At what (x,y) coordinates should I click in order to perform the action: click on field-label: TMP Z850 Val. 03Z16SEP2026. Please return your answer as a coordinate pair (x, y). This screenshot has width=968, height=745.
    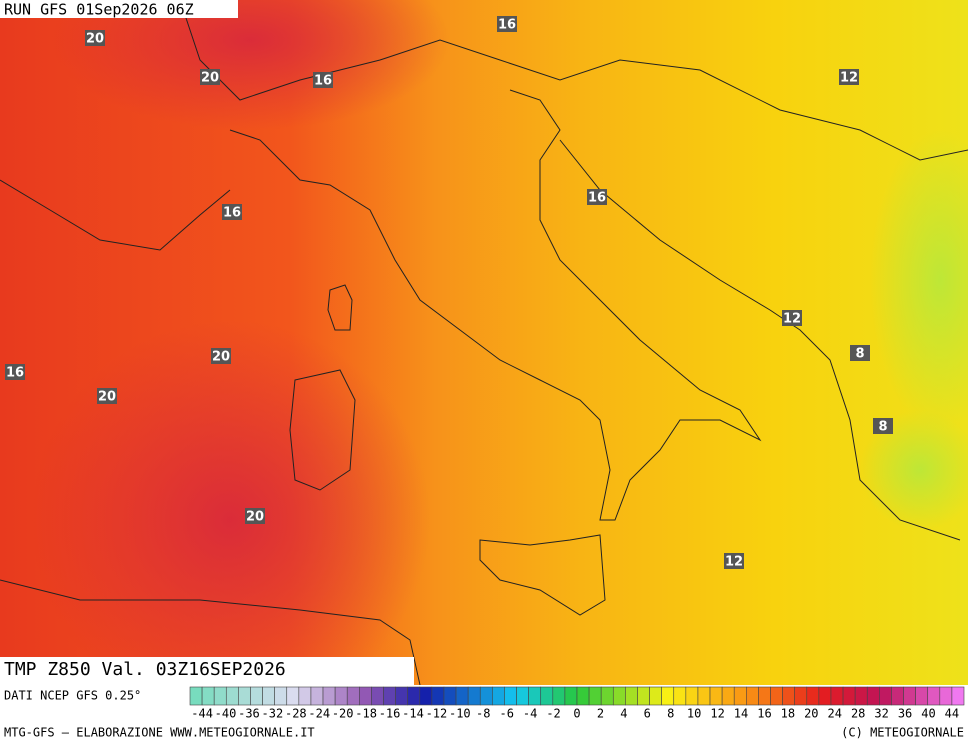
    Looking at the image, I should click on (145, 669).